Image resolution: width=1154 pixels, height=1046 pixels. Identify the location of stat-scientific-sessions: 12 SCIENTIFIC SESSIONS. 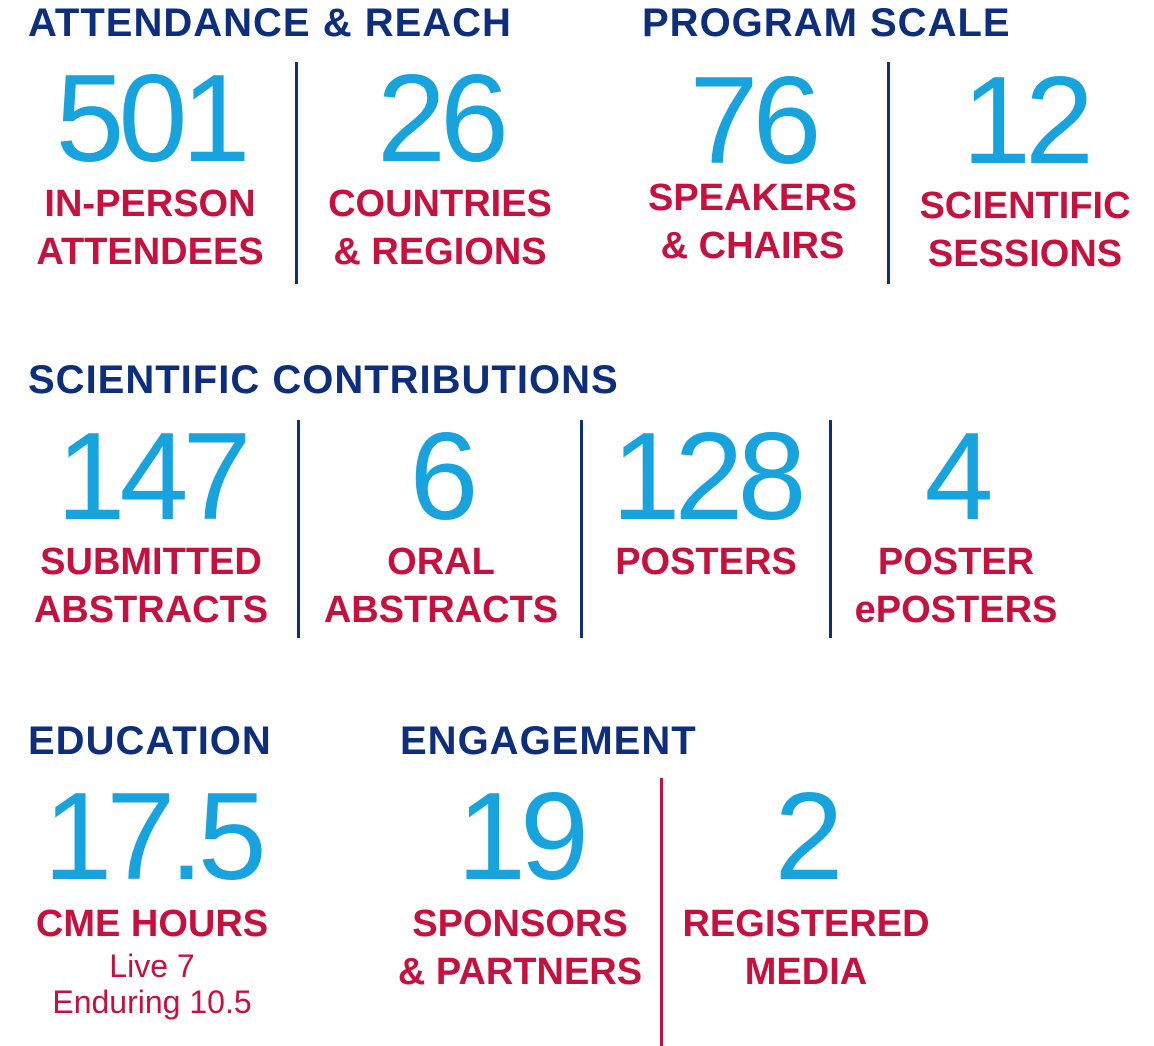
(1025, 165).